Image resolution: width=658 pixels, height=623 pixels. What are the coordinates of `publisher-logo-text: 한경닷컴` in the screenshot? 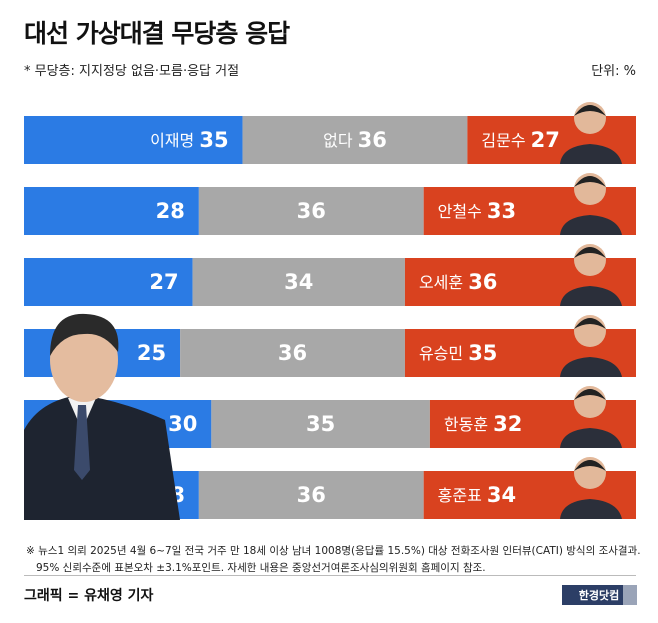 It's located at (599, 595).